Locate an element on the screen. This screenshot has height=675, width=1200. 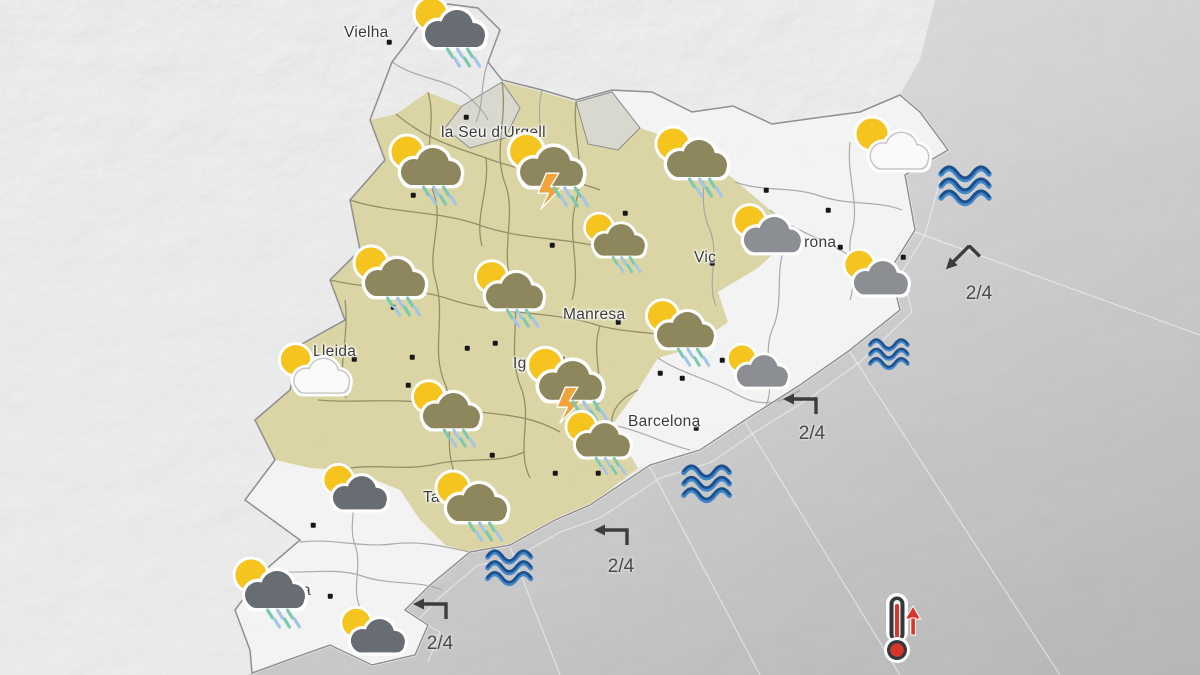
city-dot-tortosa is located at coordinates (330, 596).